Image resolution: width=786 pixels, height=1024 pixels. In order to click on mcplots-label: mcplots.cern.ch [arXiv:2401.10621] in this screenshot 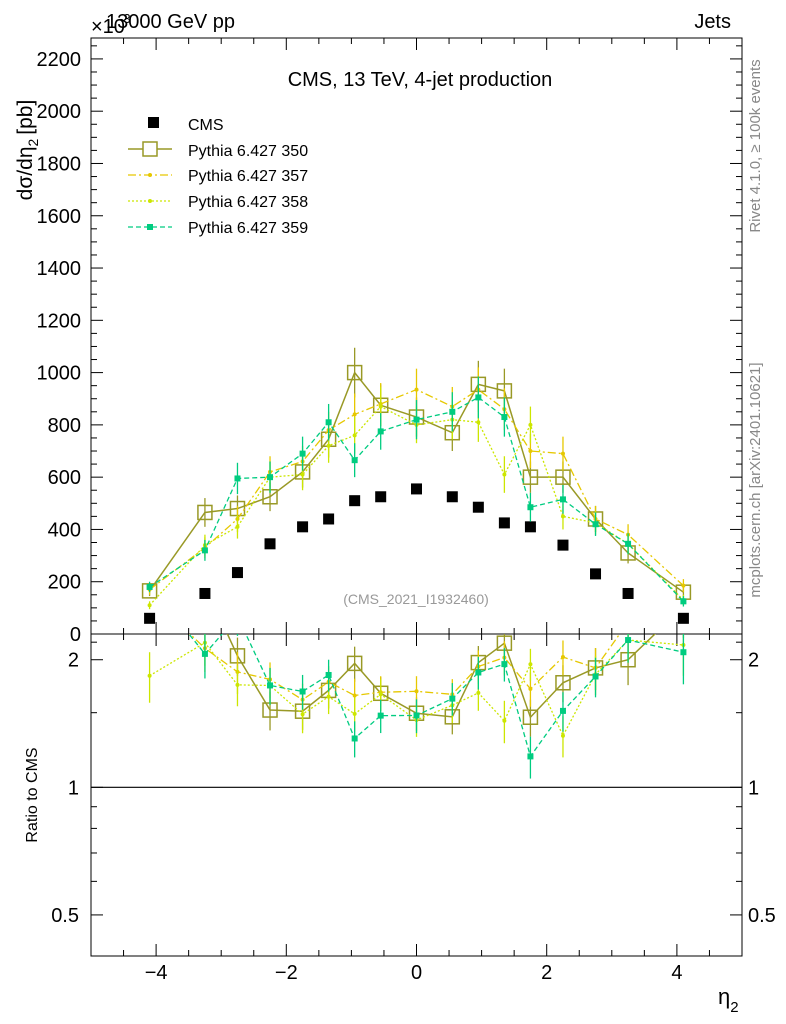, I will do `click(755, 479)`.